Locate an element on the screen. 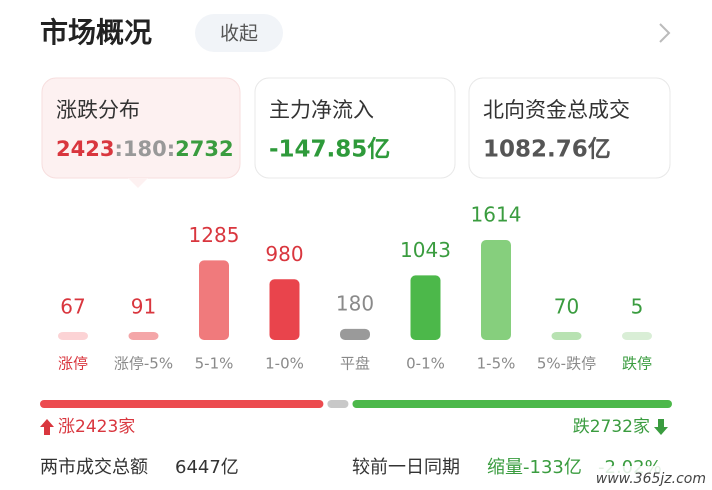 This screenshot has height=490, width=712. card-value: 2423:180:2732 is located at coordinates (145, 149).